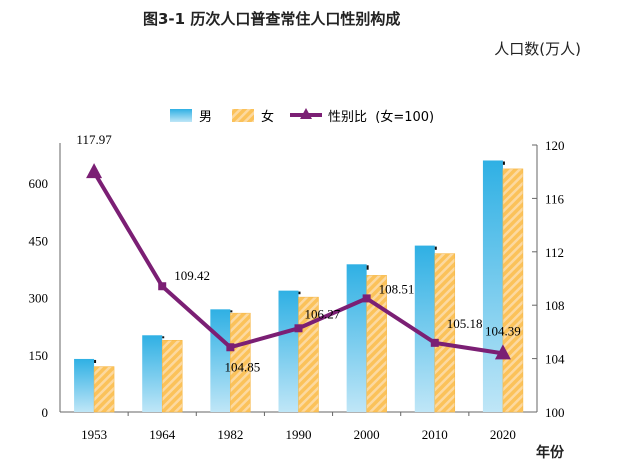 The width and height of the screenshot is (621, 476). Describe the element at coordinates (503, 163) in the screenshot. I see `bar-marker-2020` at that location.